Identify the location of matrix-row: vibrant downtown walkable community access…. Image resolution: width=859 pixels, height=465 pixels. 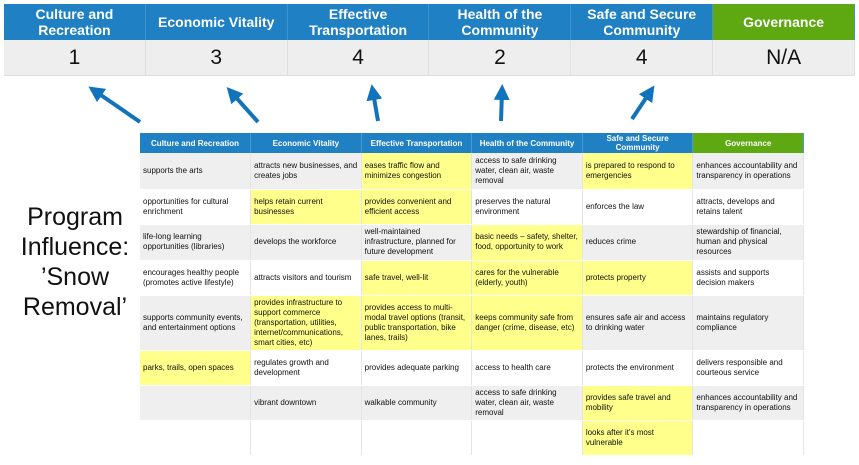
(472, 403).